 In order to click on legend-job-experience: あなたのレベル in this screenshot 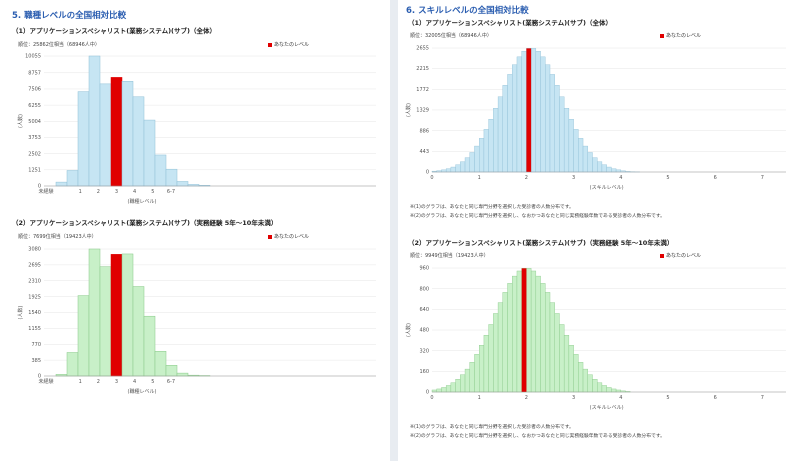, I will do `click(288, 236)`.